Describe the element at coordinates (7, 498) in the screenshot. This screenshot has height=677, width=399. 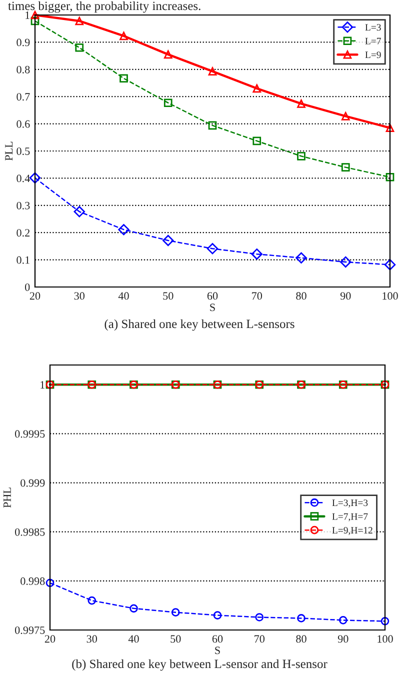
I see `y-axis-title: PHL` at that location.